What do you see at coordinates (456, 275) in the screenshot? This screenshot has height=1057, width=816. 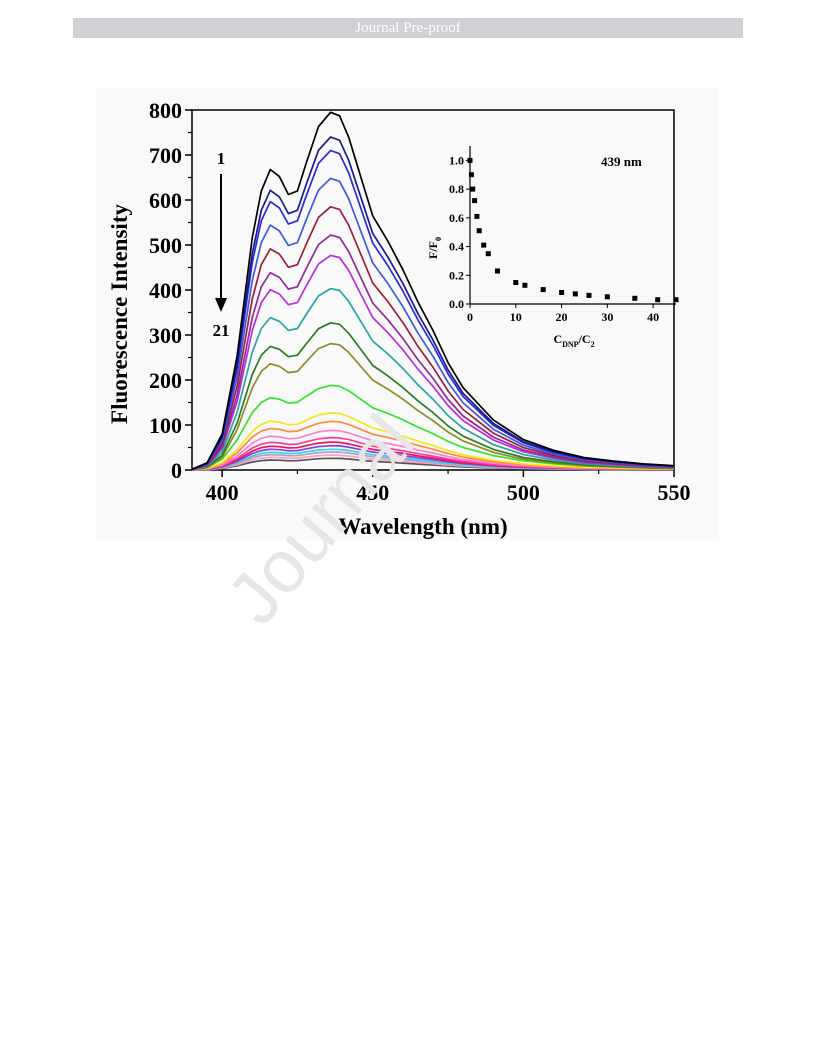 I see `inset-y-tick-label-0.2: 0.2` at bounding box center [456, 275].